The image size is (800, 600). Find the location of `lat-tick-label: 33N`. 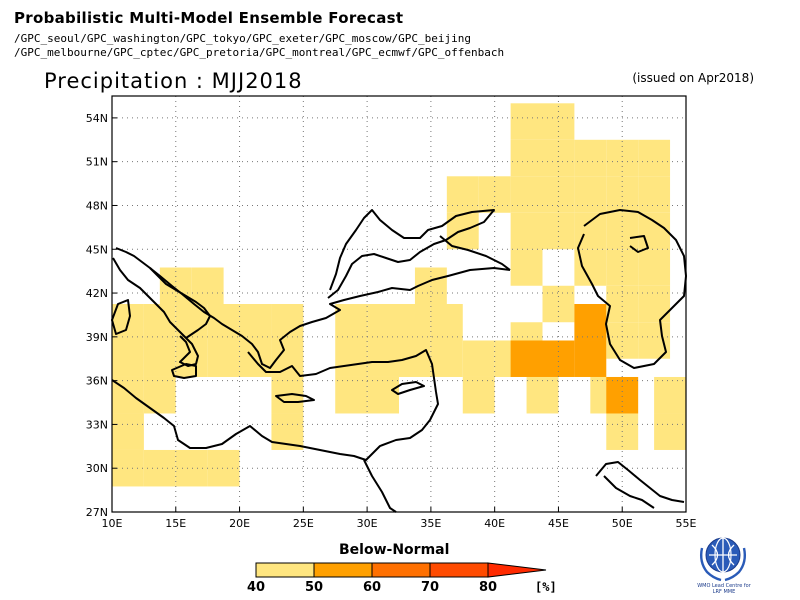

lat-tick-label: 33N is located at coordinates (97, 424).